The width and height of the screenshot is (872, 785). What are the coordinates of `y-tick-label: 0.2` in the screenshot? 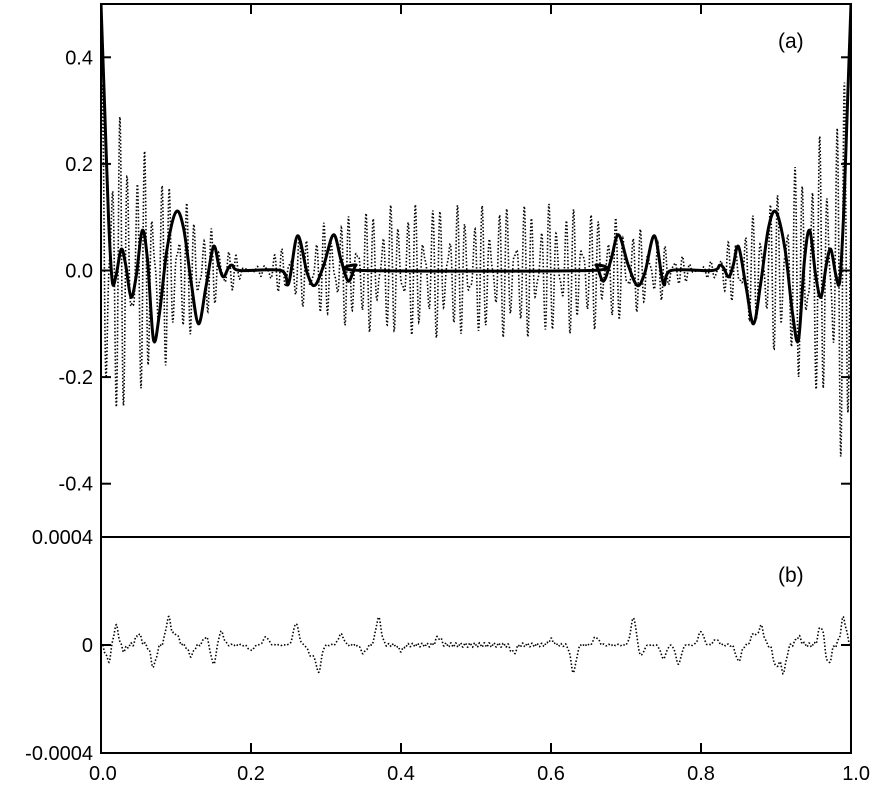 It's located at (79, 165).